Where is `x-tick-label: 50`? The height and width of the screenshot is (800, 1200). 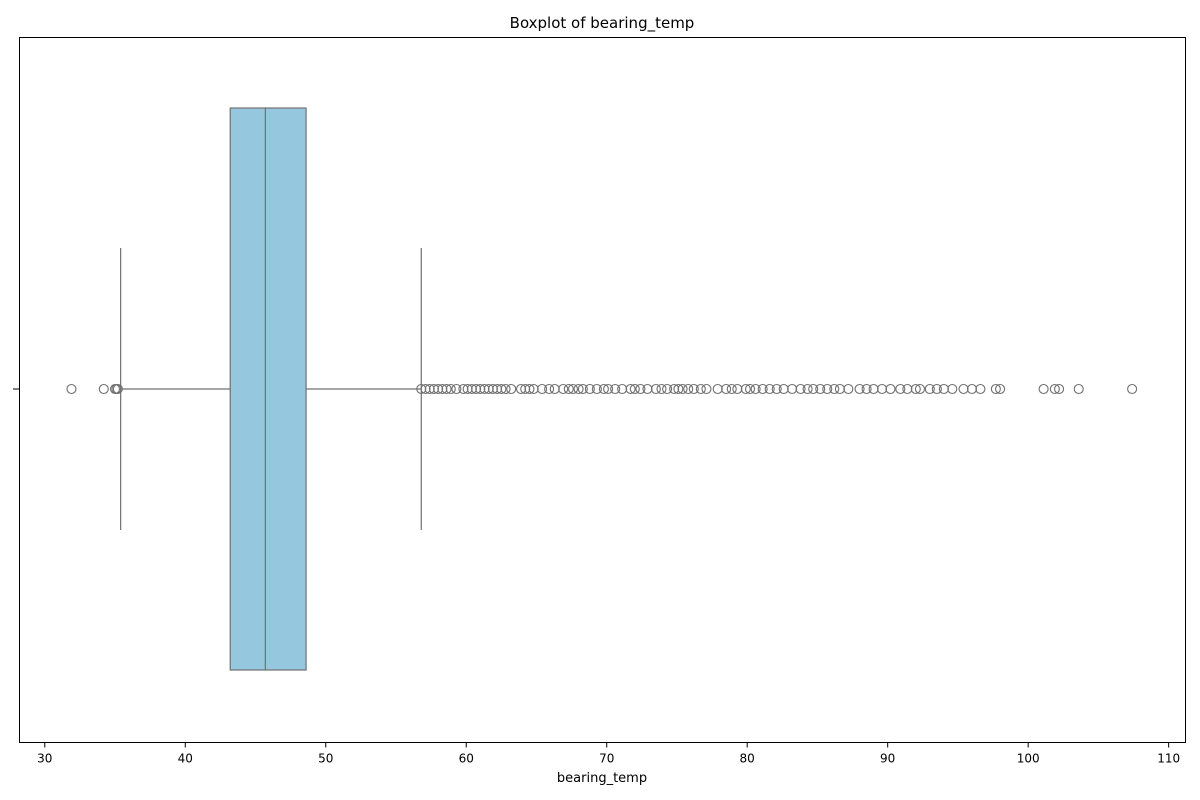
x-tick-label: 50 is located at coordinates (325, 759).